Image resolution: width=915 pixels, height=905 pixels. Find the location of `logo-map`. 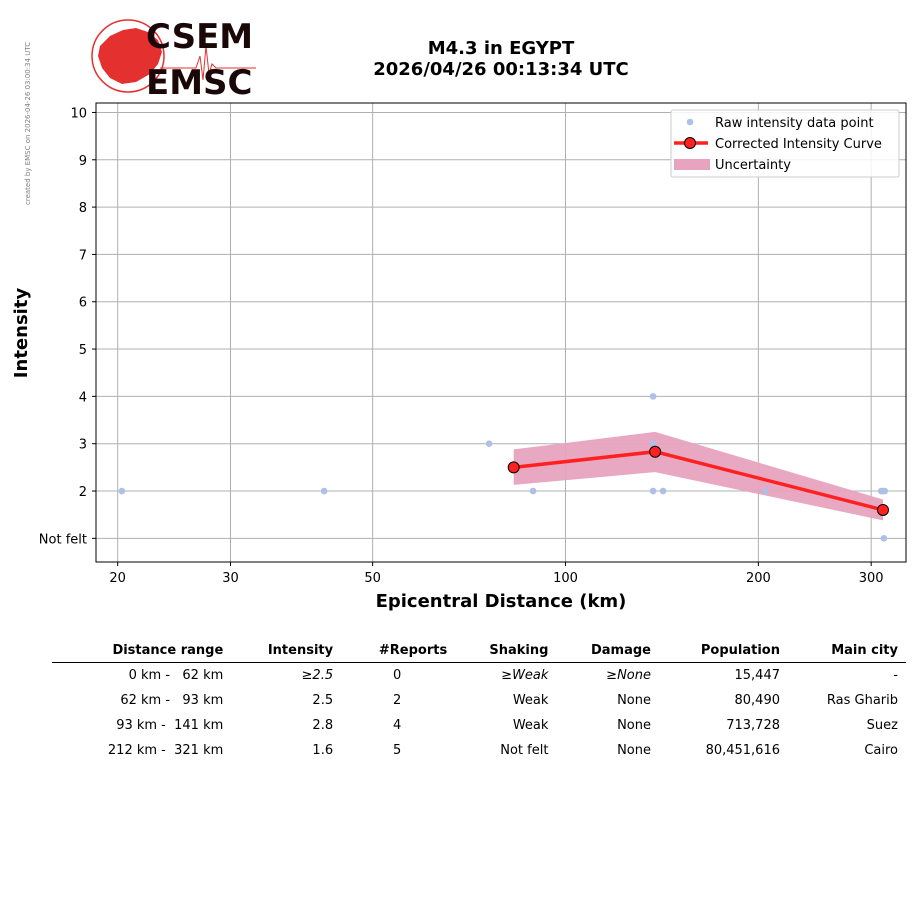

logo-map is located at coordinates (130, 56).